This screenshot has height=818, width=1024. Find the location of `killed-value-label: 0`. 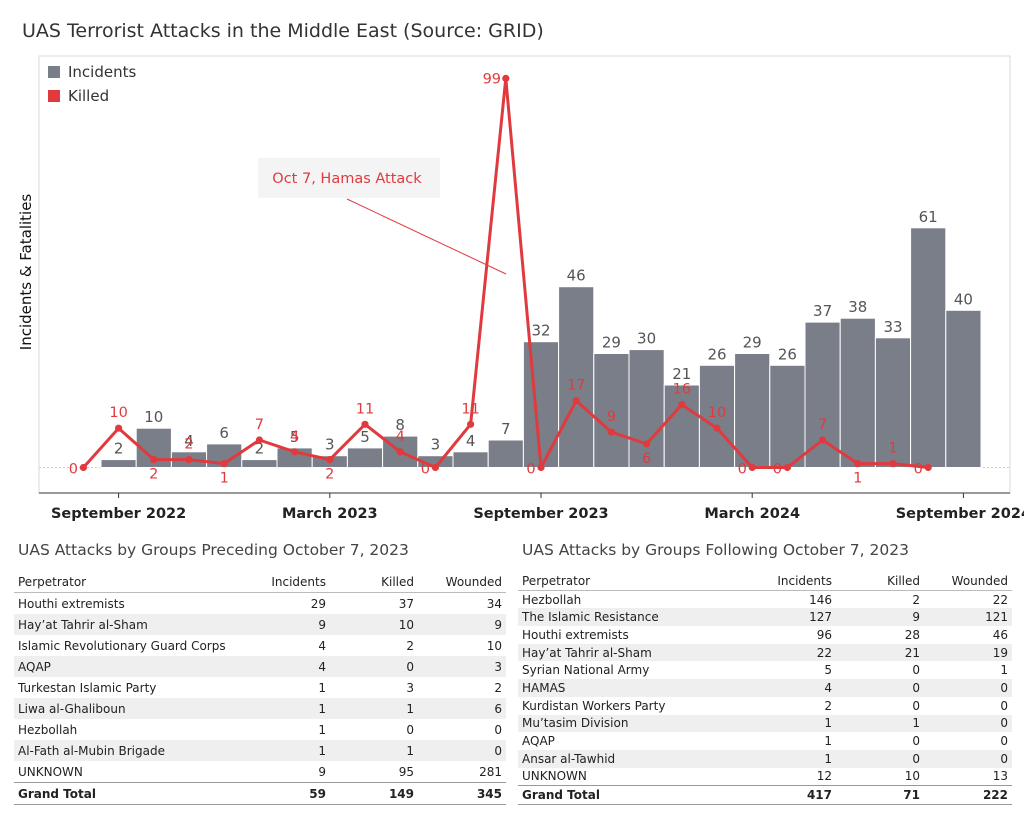

killed-value-label: 0 is located at coordinates (425, 470).